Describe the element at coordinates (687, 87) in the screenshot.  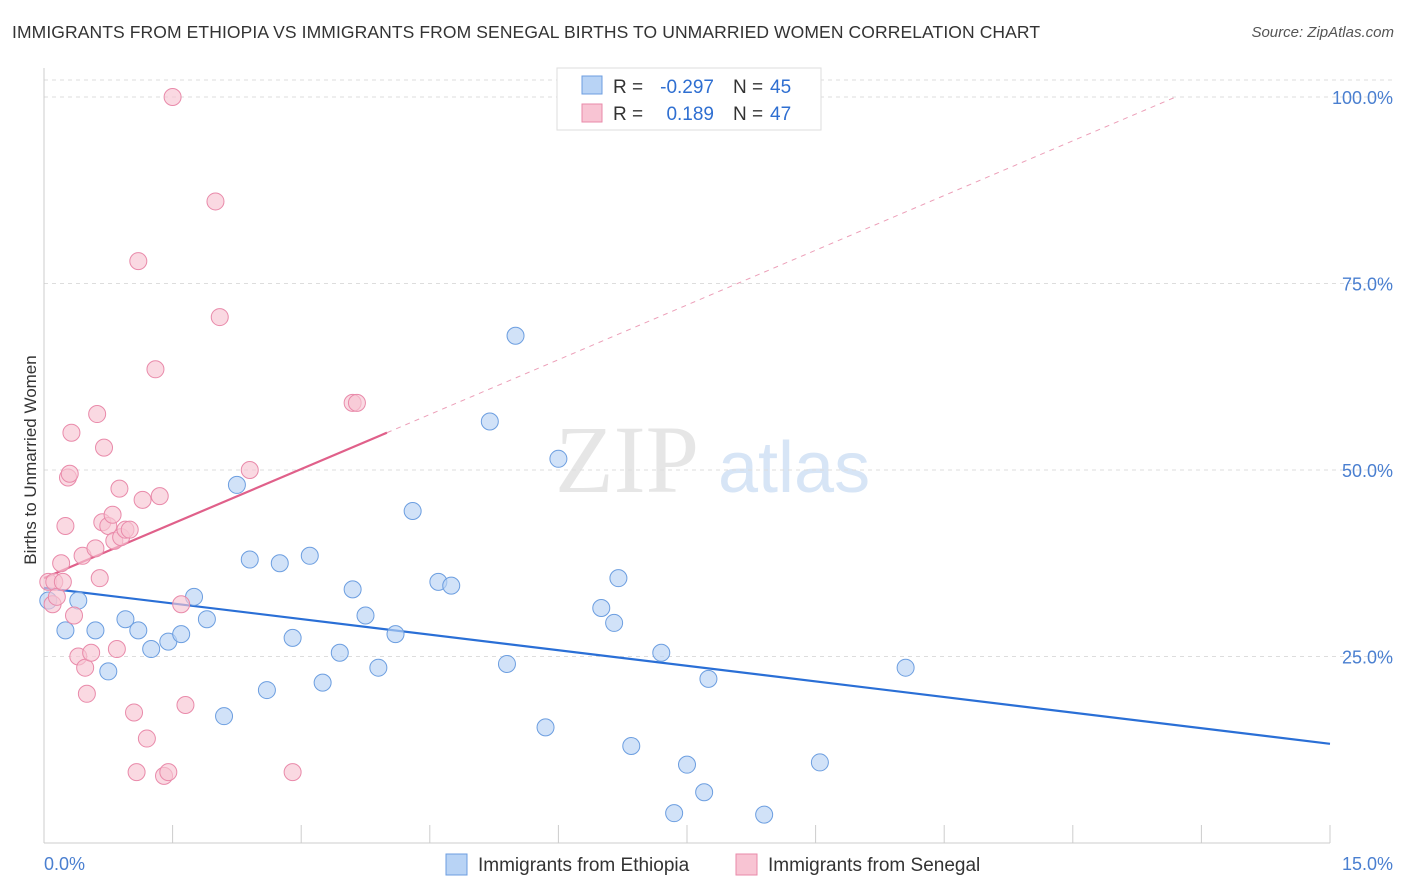
I see `legend-r-value-1: -0.297` at that location.